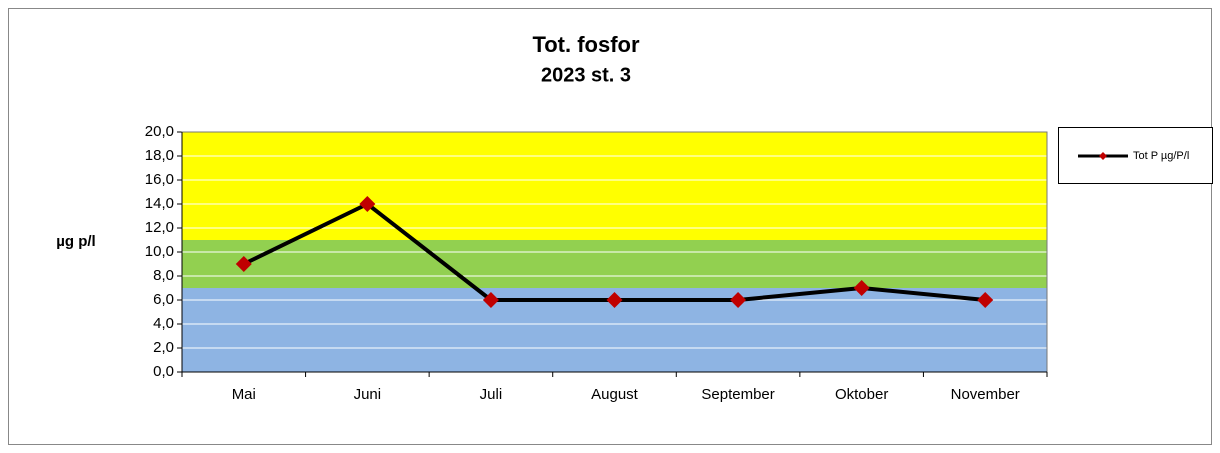 This screenshot has height=453, width=1220. I want to click on legend-text: Tot P µg/P/l, so click(1161, 156).